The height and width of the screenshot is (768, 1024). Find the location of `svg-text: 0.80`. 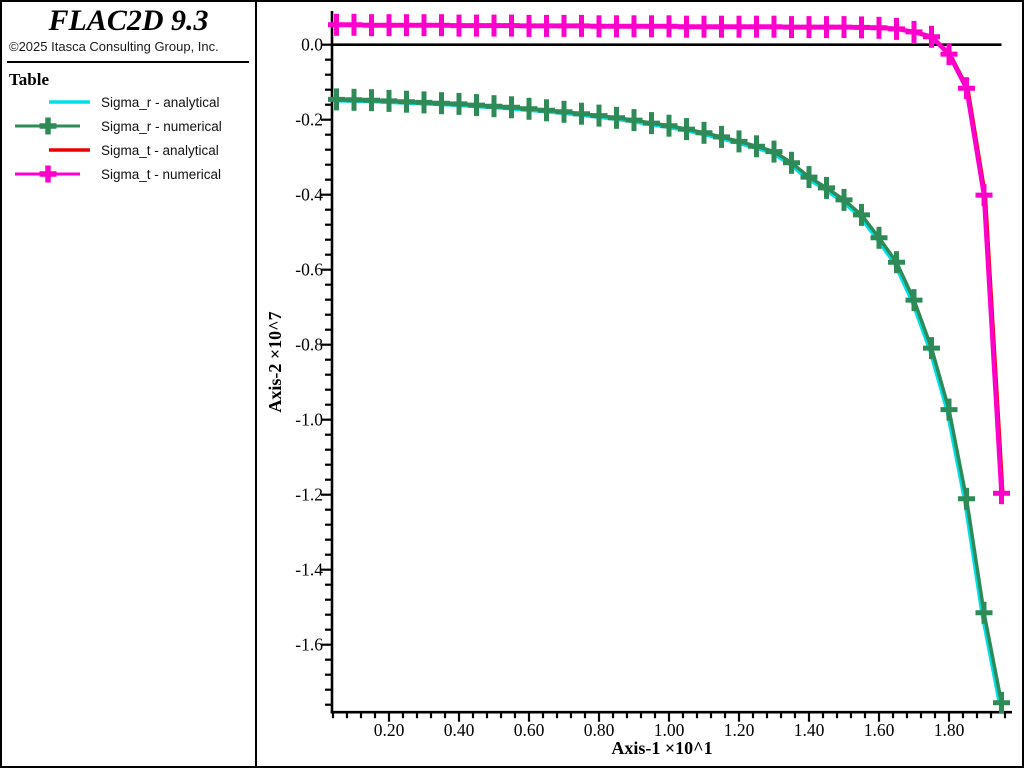

svg-text: 0.80 is located at coordinates (599, 730).